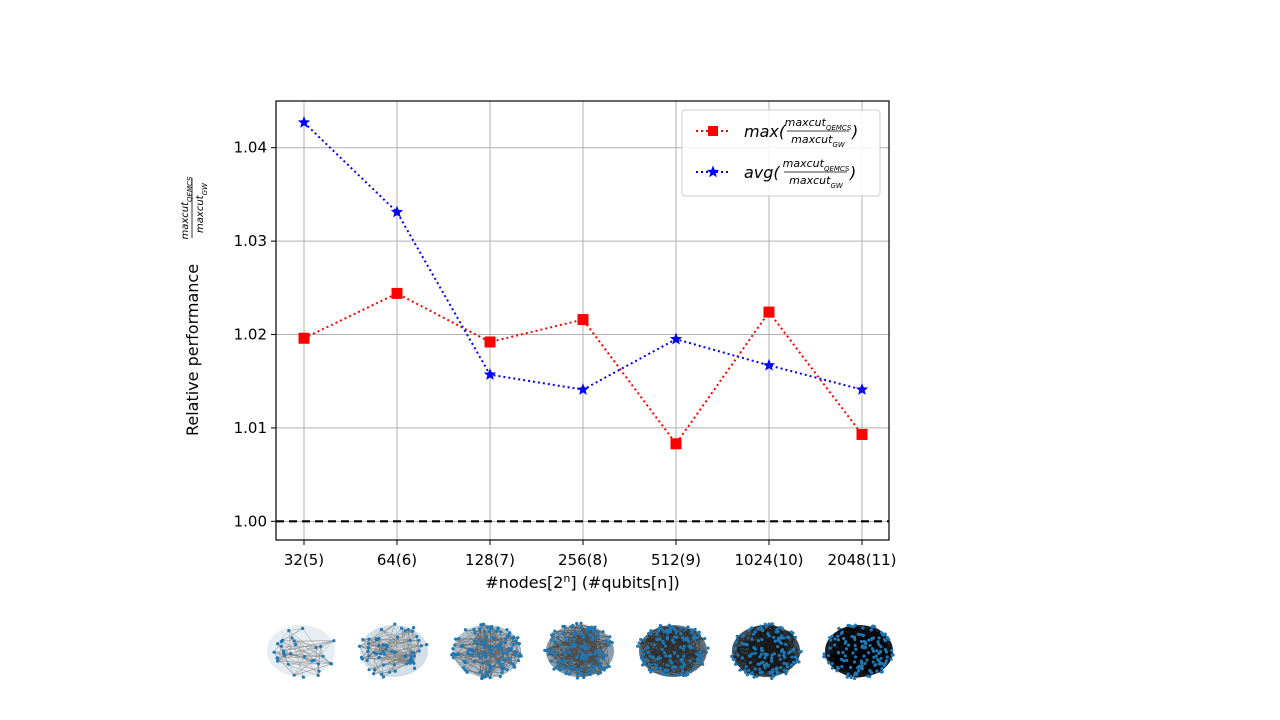  What do you see at coordinates (250, 335) in the screenshot?
I see `y-tick-label: 1.02` at bounding box center [250, 335].